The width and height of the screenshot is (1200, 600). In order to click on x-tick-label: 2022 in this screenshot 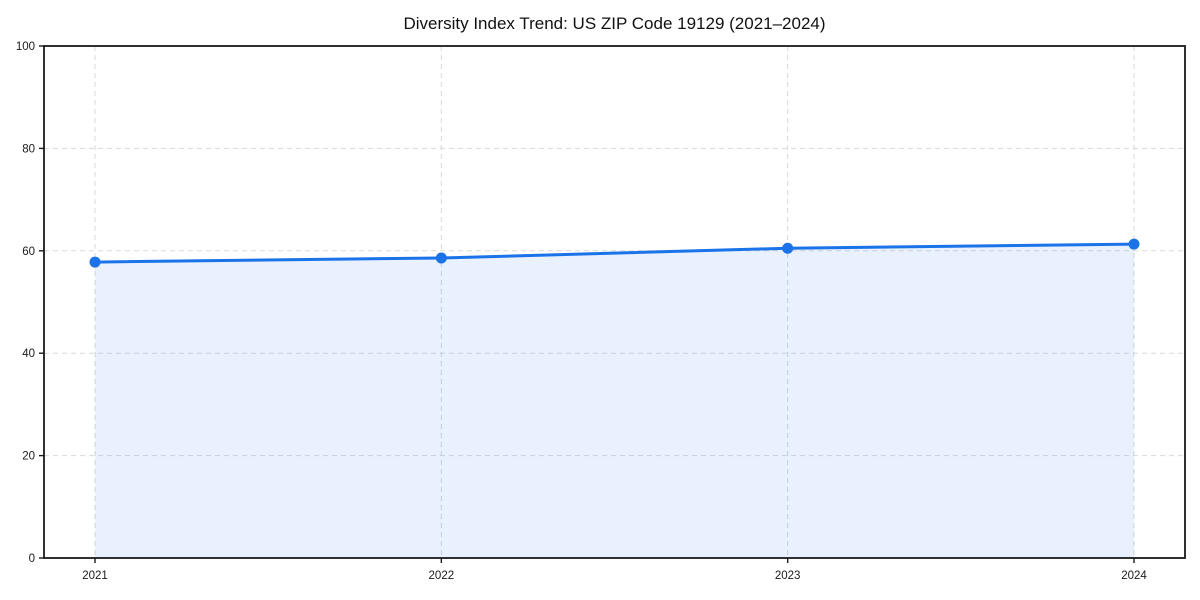, I will do `click(442, 576)`.